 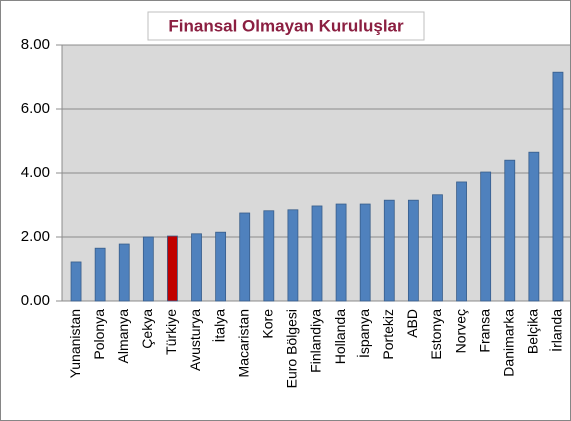 I want to click on x-tick-label: Çekya, so click(x=147, y=329).